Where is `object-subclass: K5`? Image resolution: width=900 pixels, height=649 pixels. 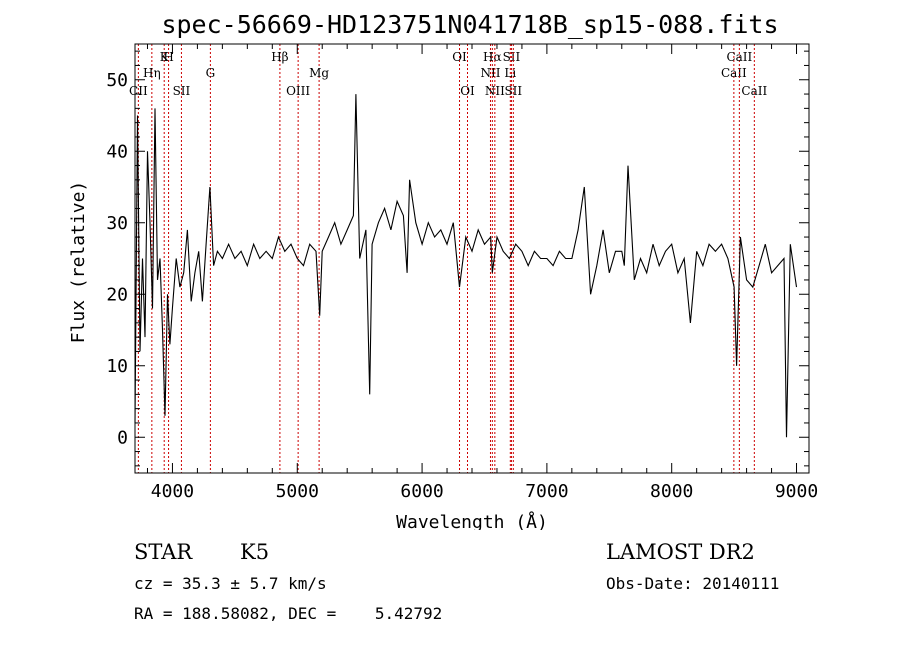 object-subclass: K5 is located at coordinates (255, 552).